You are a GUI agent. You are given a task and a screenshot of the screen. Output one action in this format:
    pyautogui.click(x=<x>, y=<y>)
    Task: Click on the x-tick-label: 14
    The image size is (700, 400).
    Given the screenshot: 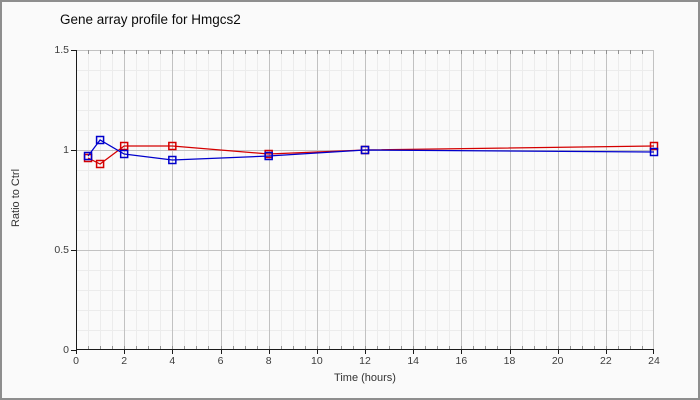 What is the action you would take?
    pyautogui.click(x=413, y=361)
    